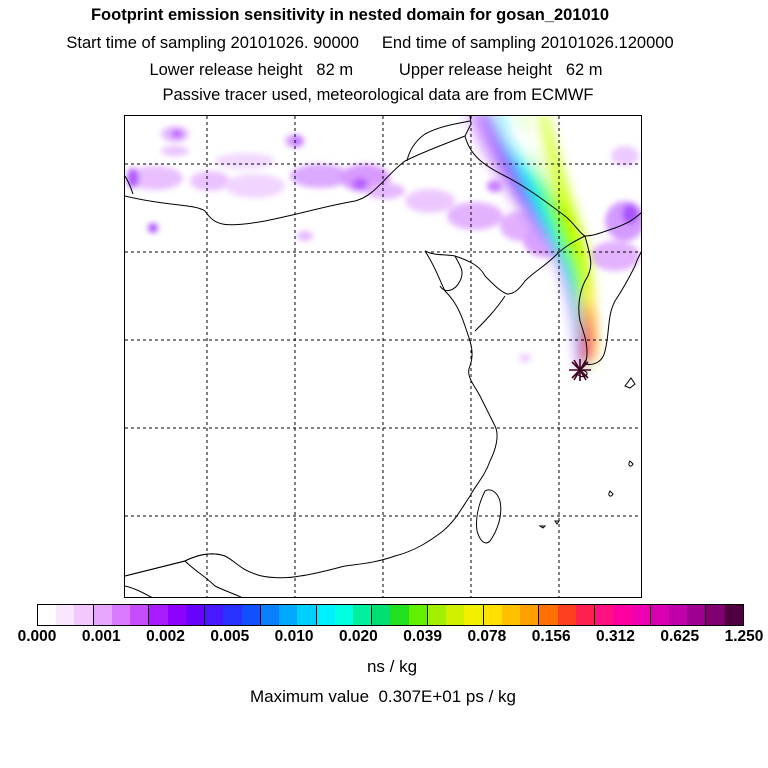 The image size is (768, 768). What do you see at coordinates (551, 636) in the screenshot?
I see `colorbar-tick-label: 0.156` at bounding box center [551, 636].